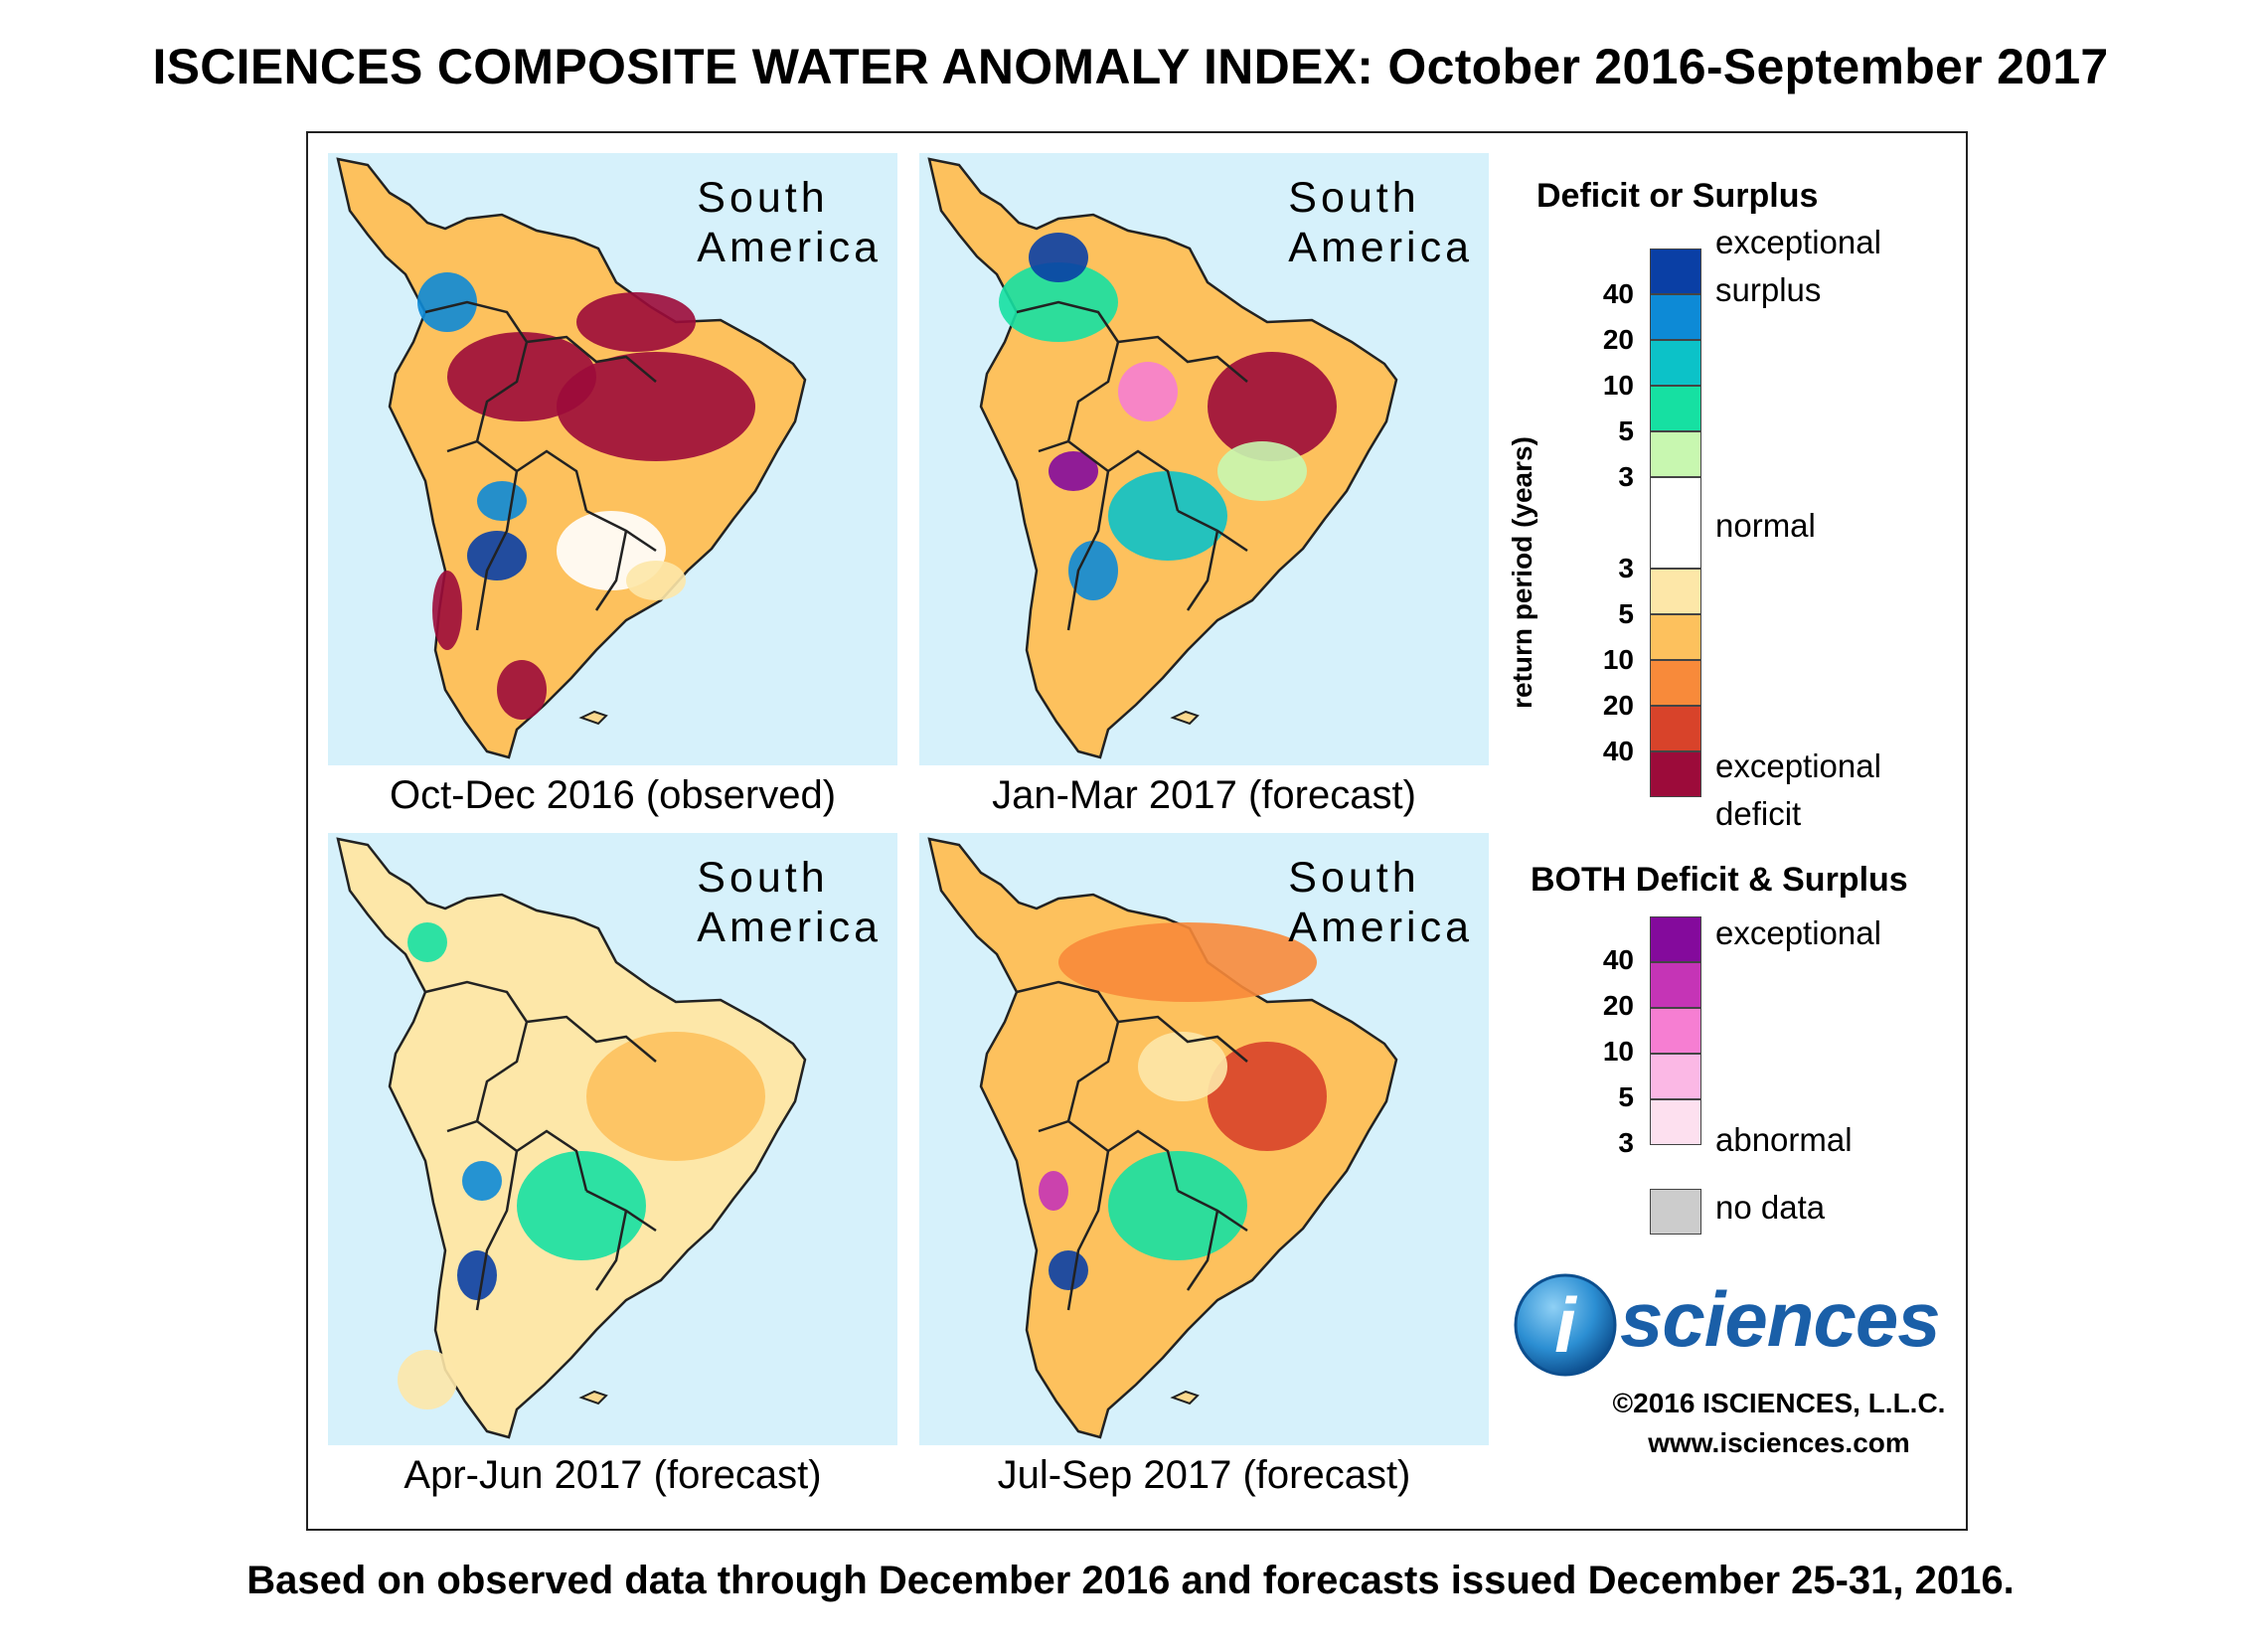 The image size is (2261, 1652). Describe the element at coordinates (1769, 289) in the screenshot. I see `legend-label-surplus: surplus` at that location.